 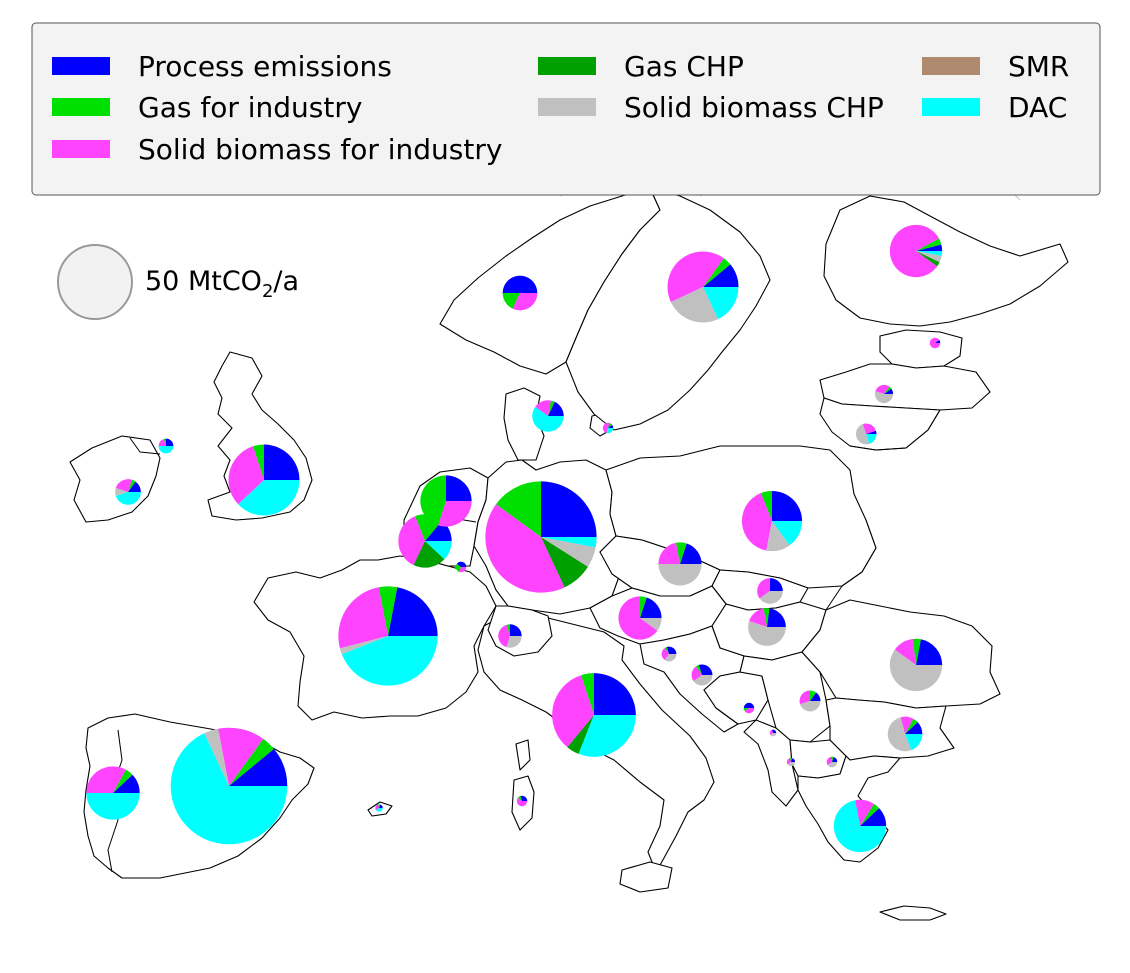 What do you see at coordinates (646, 877) in the screenshot?
I see `land-sicily` at bounding box center [646, 877].